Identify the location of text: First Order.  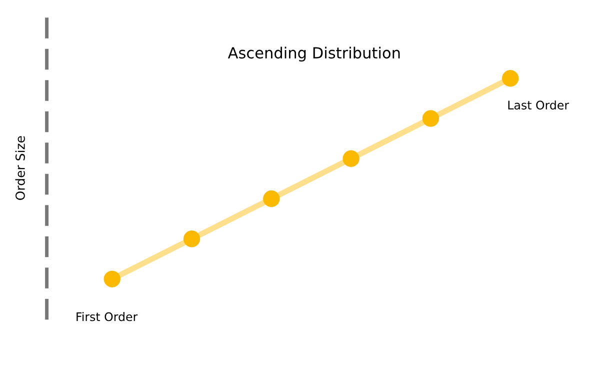
(107, 317).